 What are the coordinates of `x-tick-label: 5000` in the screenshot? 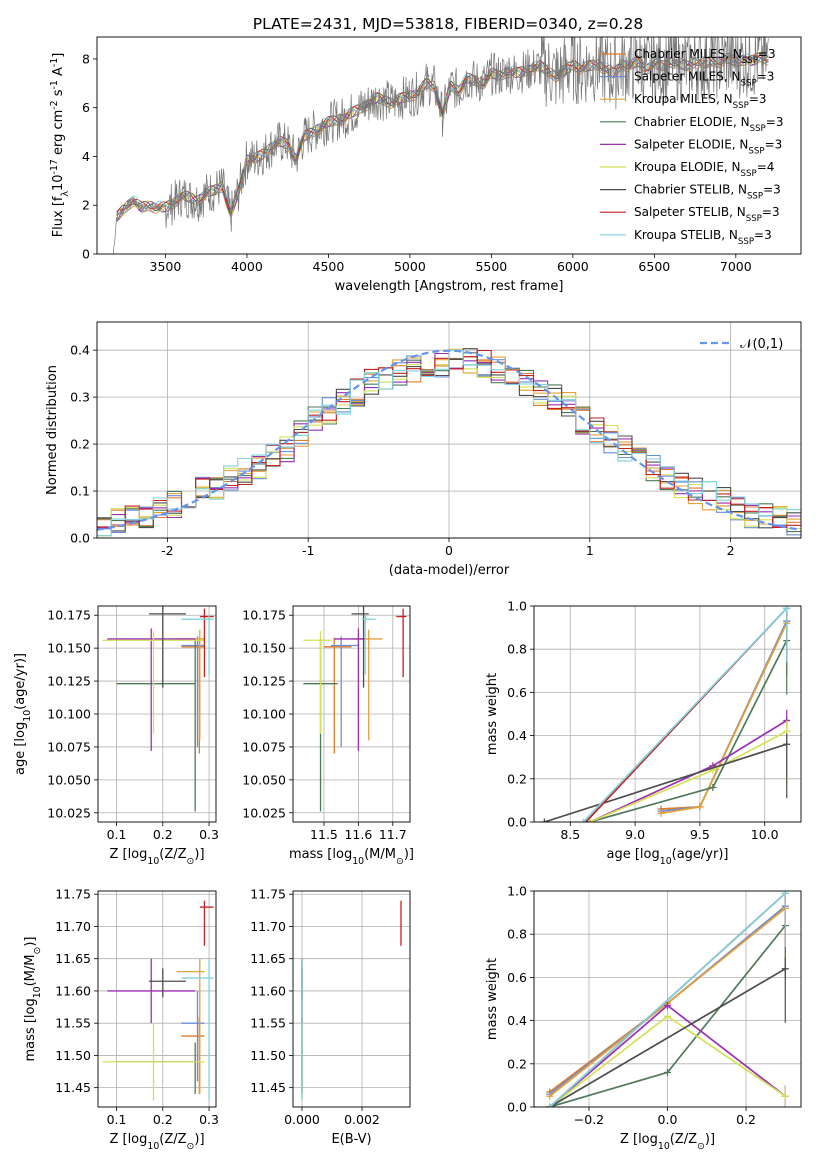 It's located at (410, 266).